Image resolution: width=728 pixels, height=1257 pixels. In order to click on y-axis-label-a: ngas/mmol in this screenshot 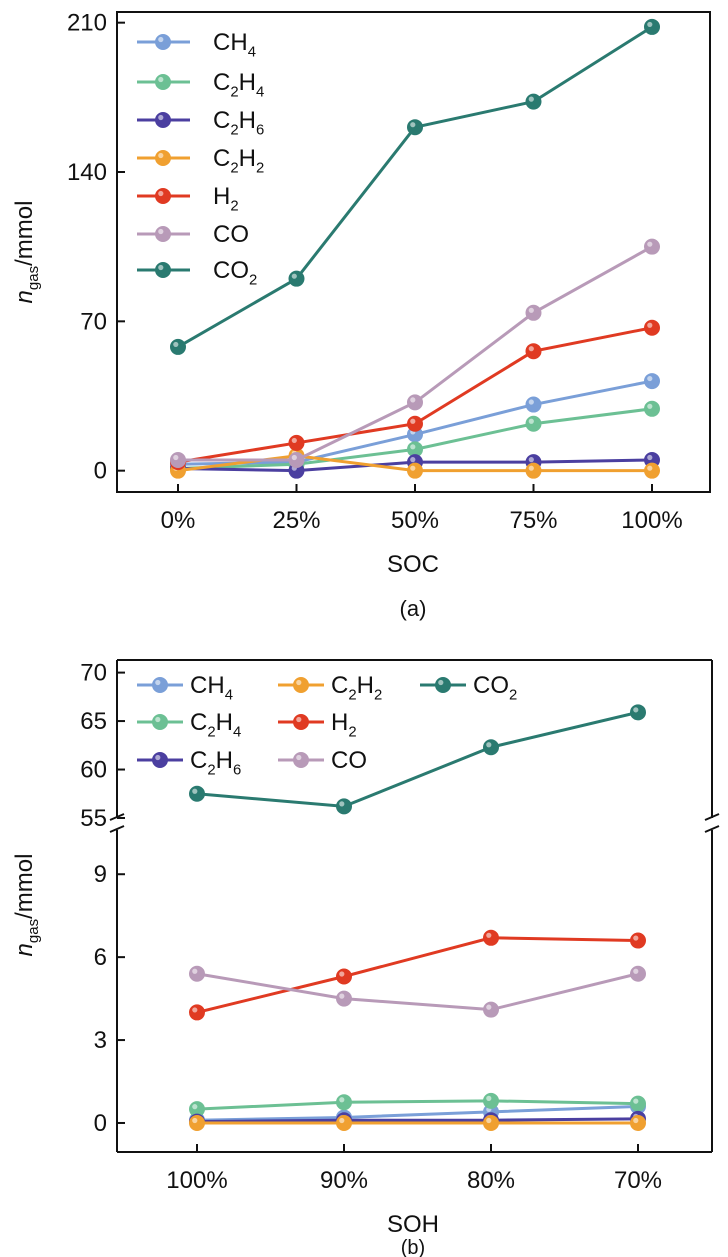, I will do `click(26, 252)`.